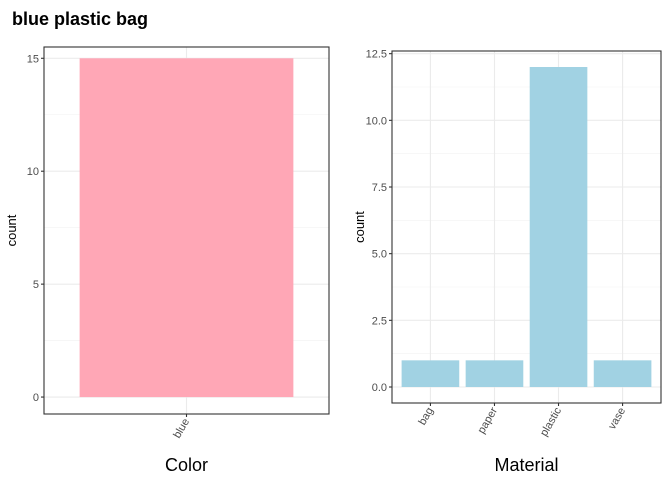 This screenshot has height=480, width=672. What do you see at coordinates (558, 227) in the screenshot?
I see `bar-plastic` at bounding box center [558, 227].